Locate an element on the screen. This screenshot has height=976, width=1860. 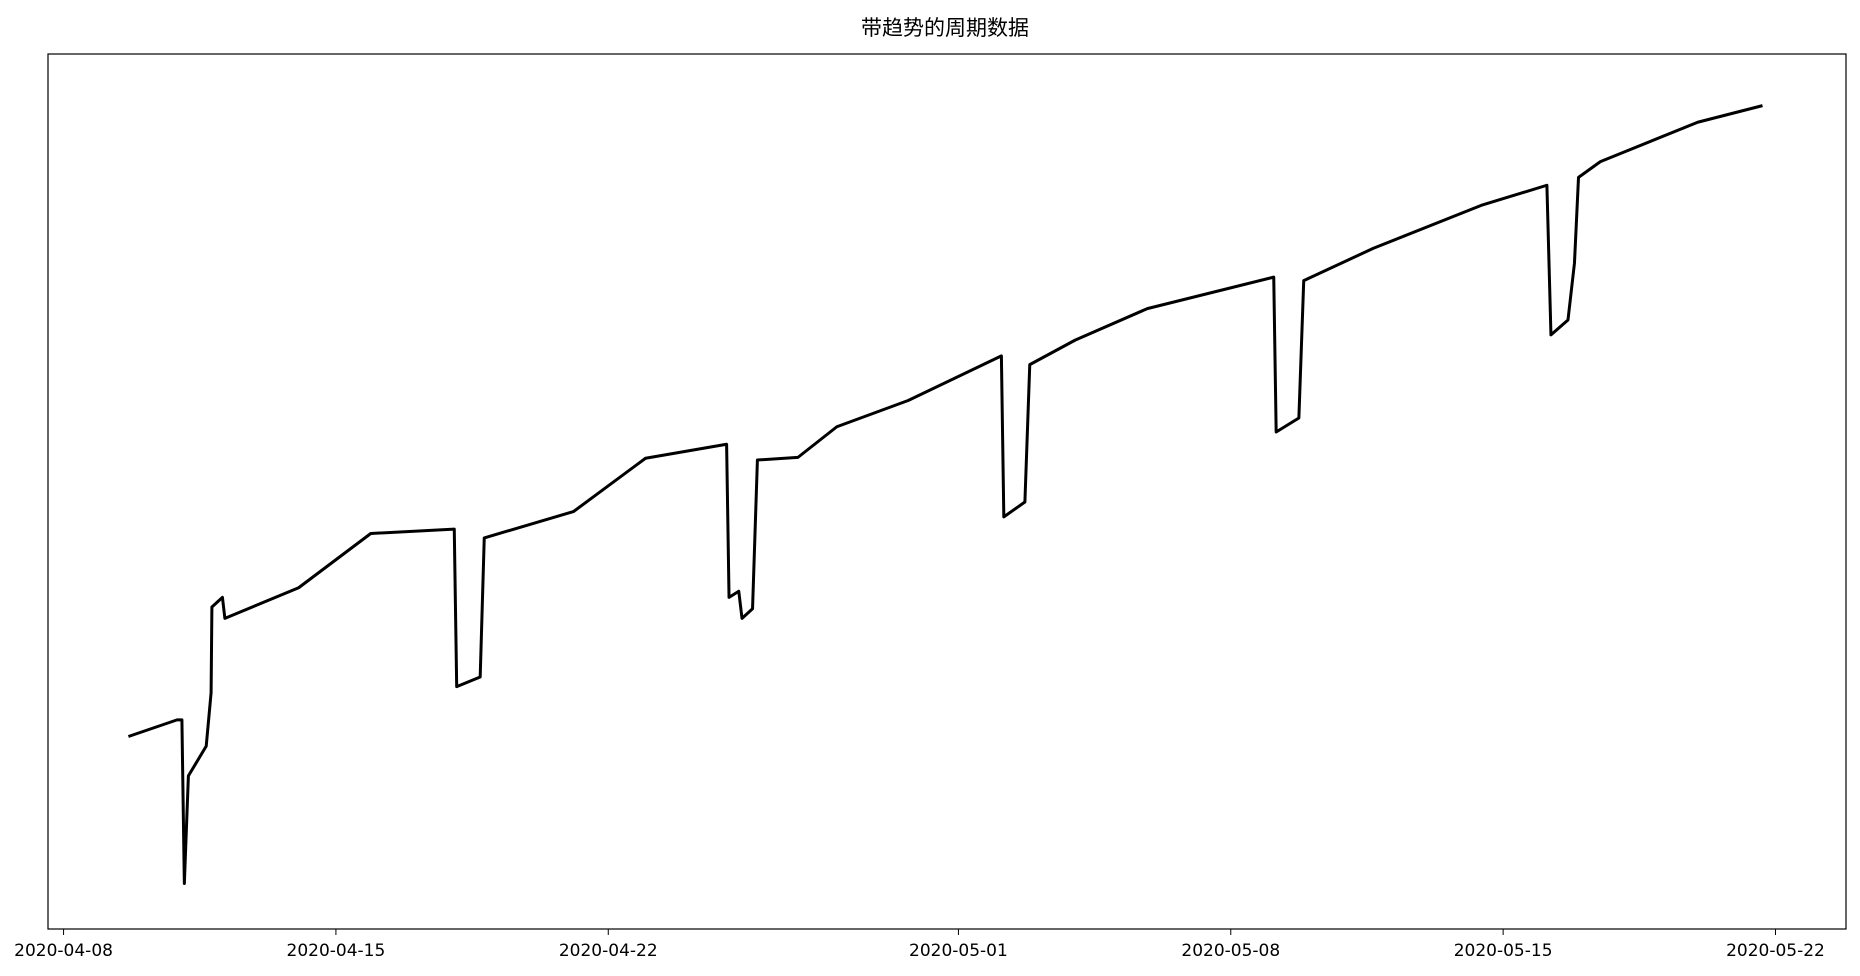
x-tick-label: 2020-04-08 is located at coordinates (63, 951).